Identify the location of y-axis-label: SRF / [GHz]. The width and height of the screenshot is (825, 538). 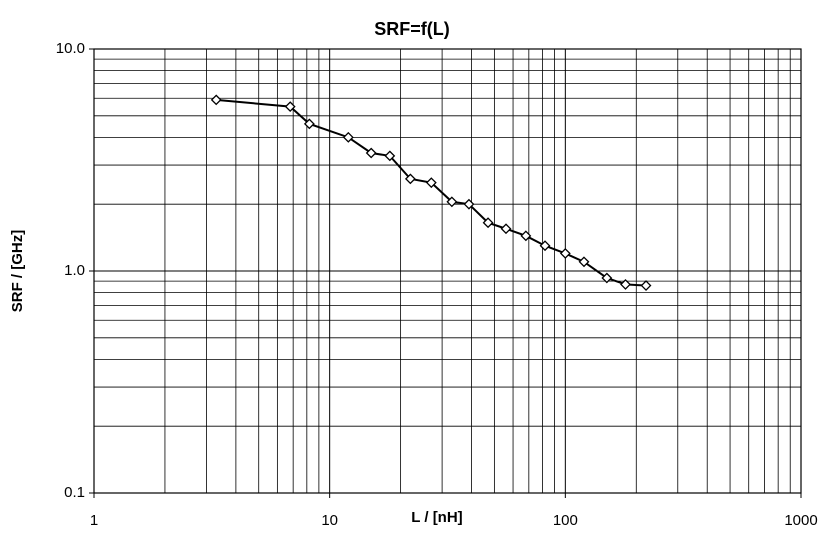
(17, 271).